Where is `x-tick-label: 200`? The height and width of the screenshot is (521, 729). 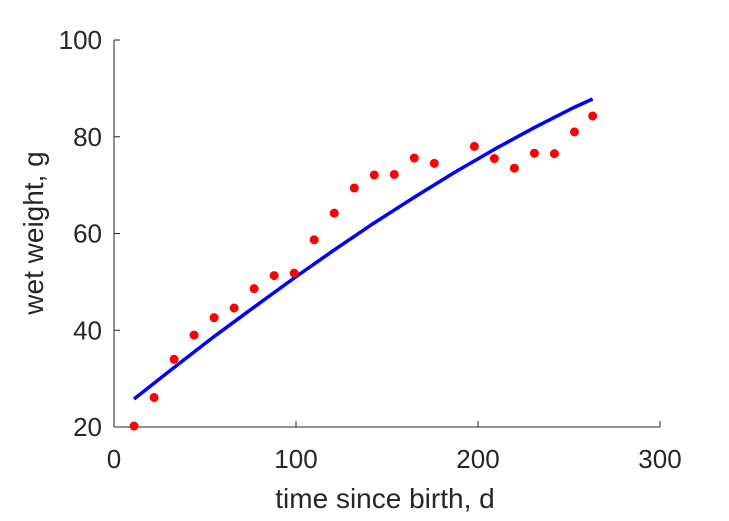
x-tick-label: 200 is located at coordinates (477, 459).